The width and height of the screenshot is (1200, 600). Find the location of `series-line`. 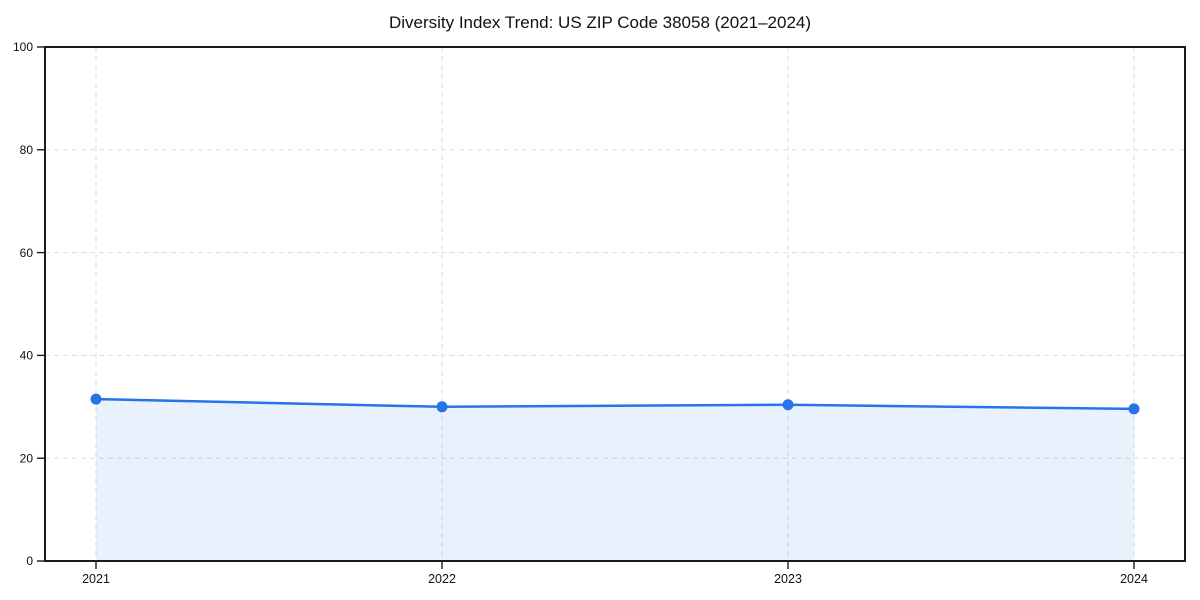

series-line is located at coordinates (615, 404).